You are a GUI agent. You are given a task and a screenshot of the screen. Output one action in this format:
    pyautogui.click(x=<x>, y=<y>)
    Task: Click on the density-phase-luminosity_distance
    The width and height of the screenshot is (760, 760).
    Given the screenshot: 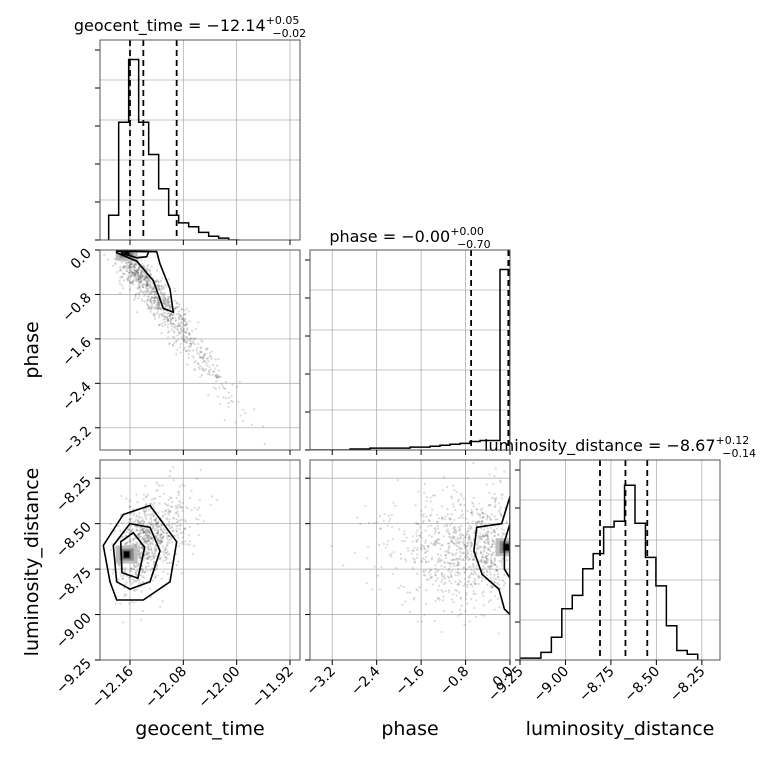 What is the action you would take?
    pyautogui.click(x=420, y=548)
    